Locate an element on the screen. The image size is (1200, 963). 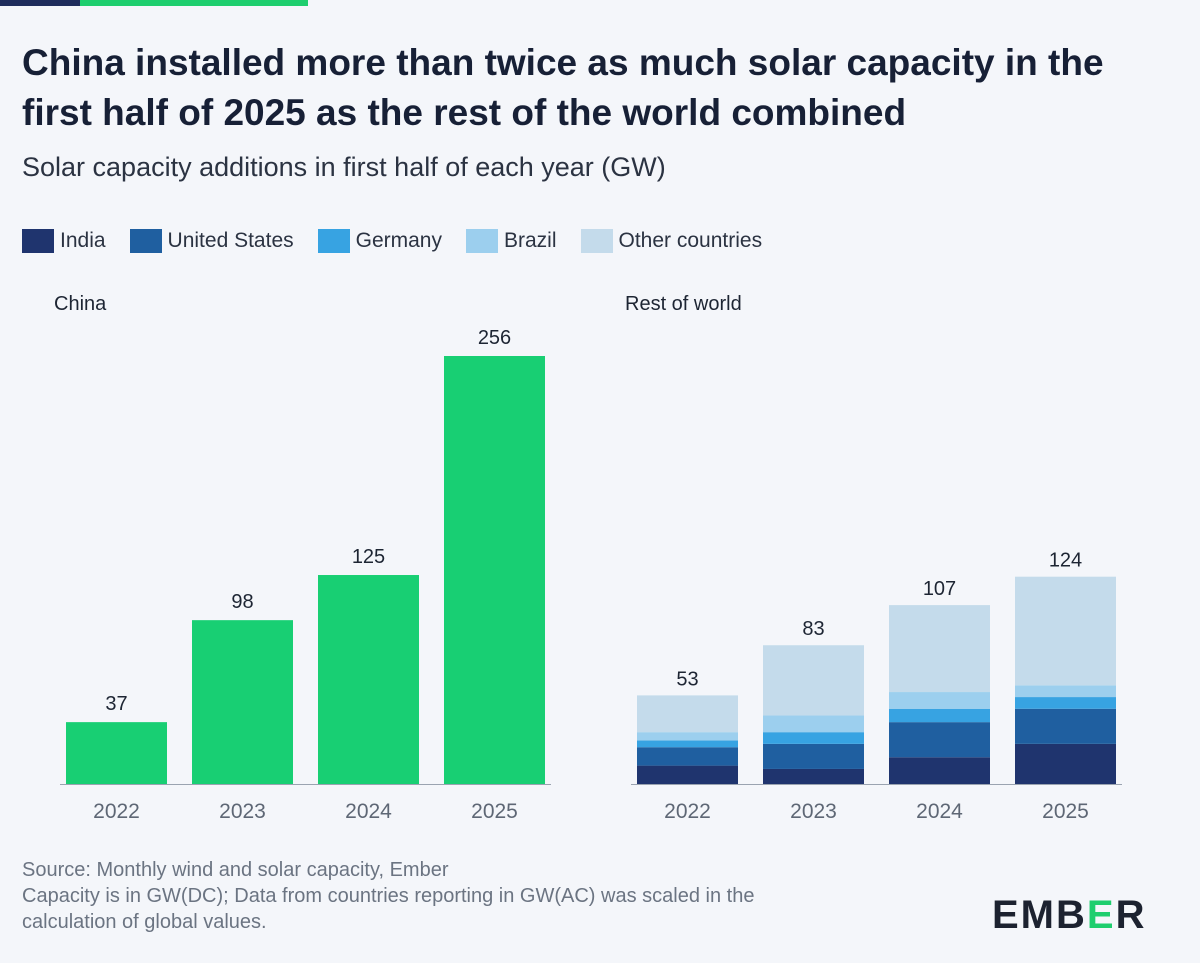
china-x-tick-2024: 2024 is located at coordinates (368, 811).